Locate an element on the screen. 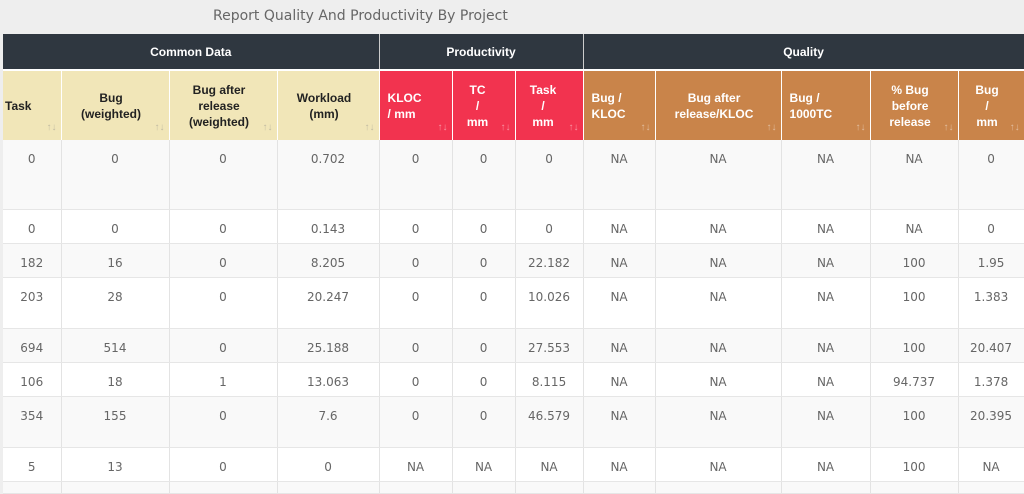  table-row: 694 514 0 25.188 0 0 27.553 NA NA NA 100 20.407 is located at coordinates (513, 345).